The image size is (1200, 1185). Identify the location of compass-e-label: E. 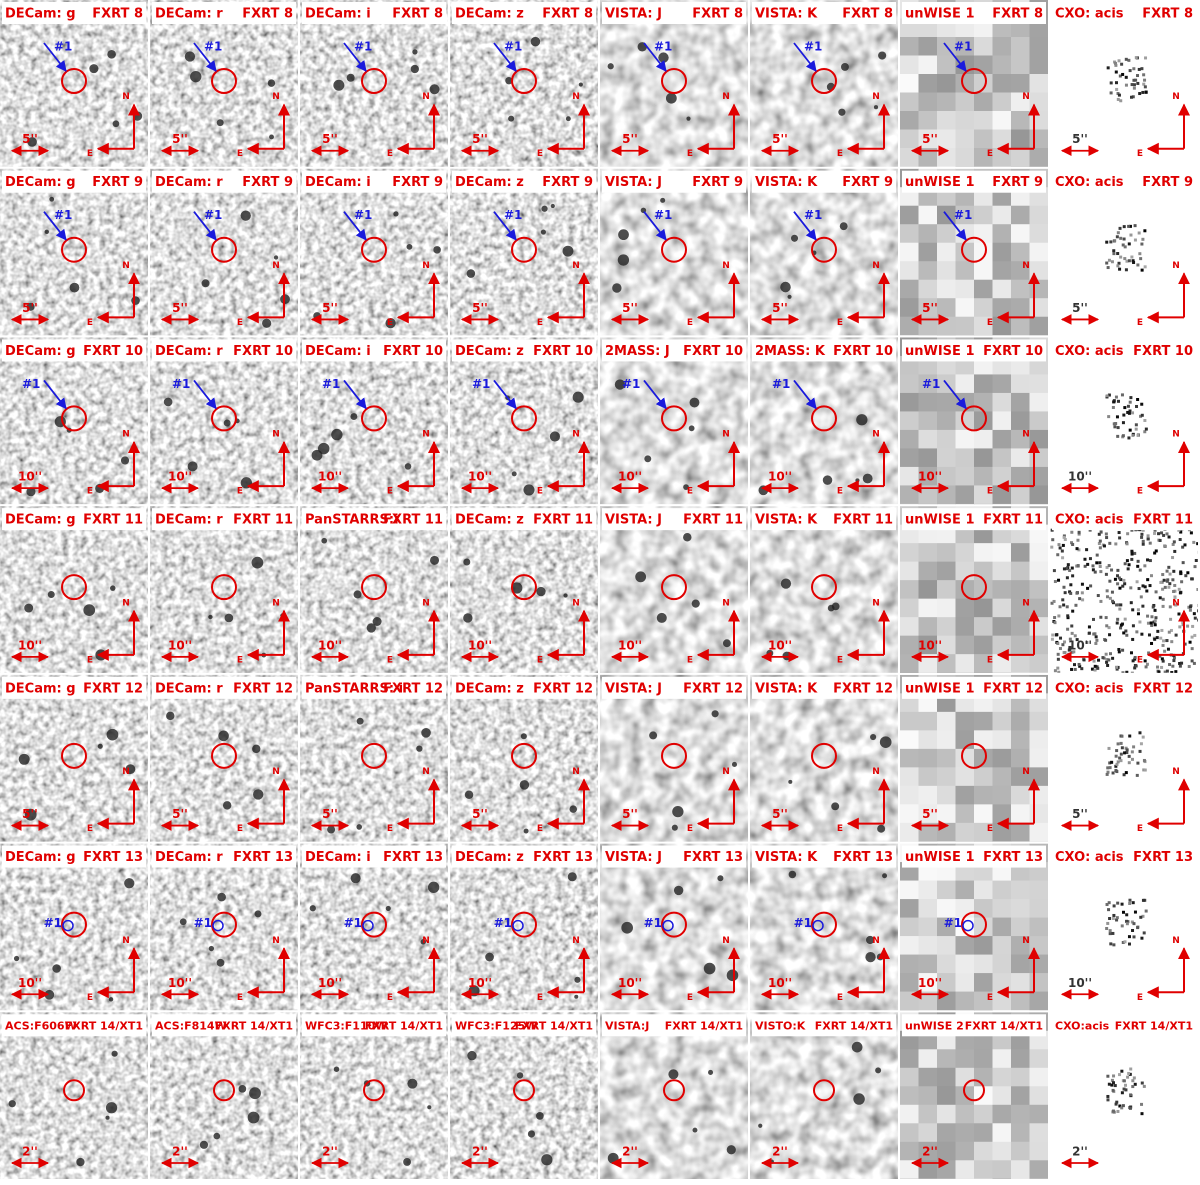
(390, 660).